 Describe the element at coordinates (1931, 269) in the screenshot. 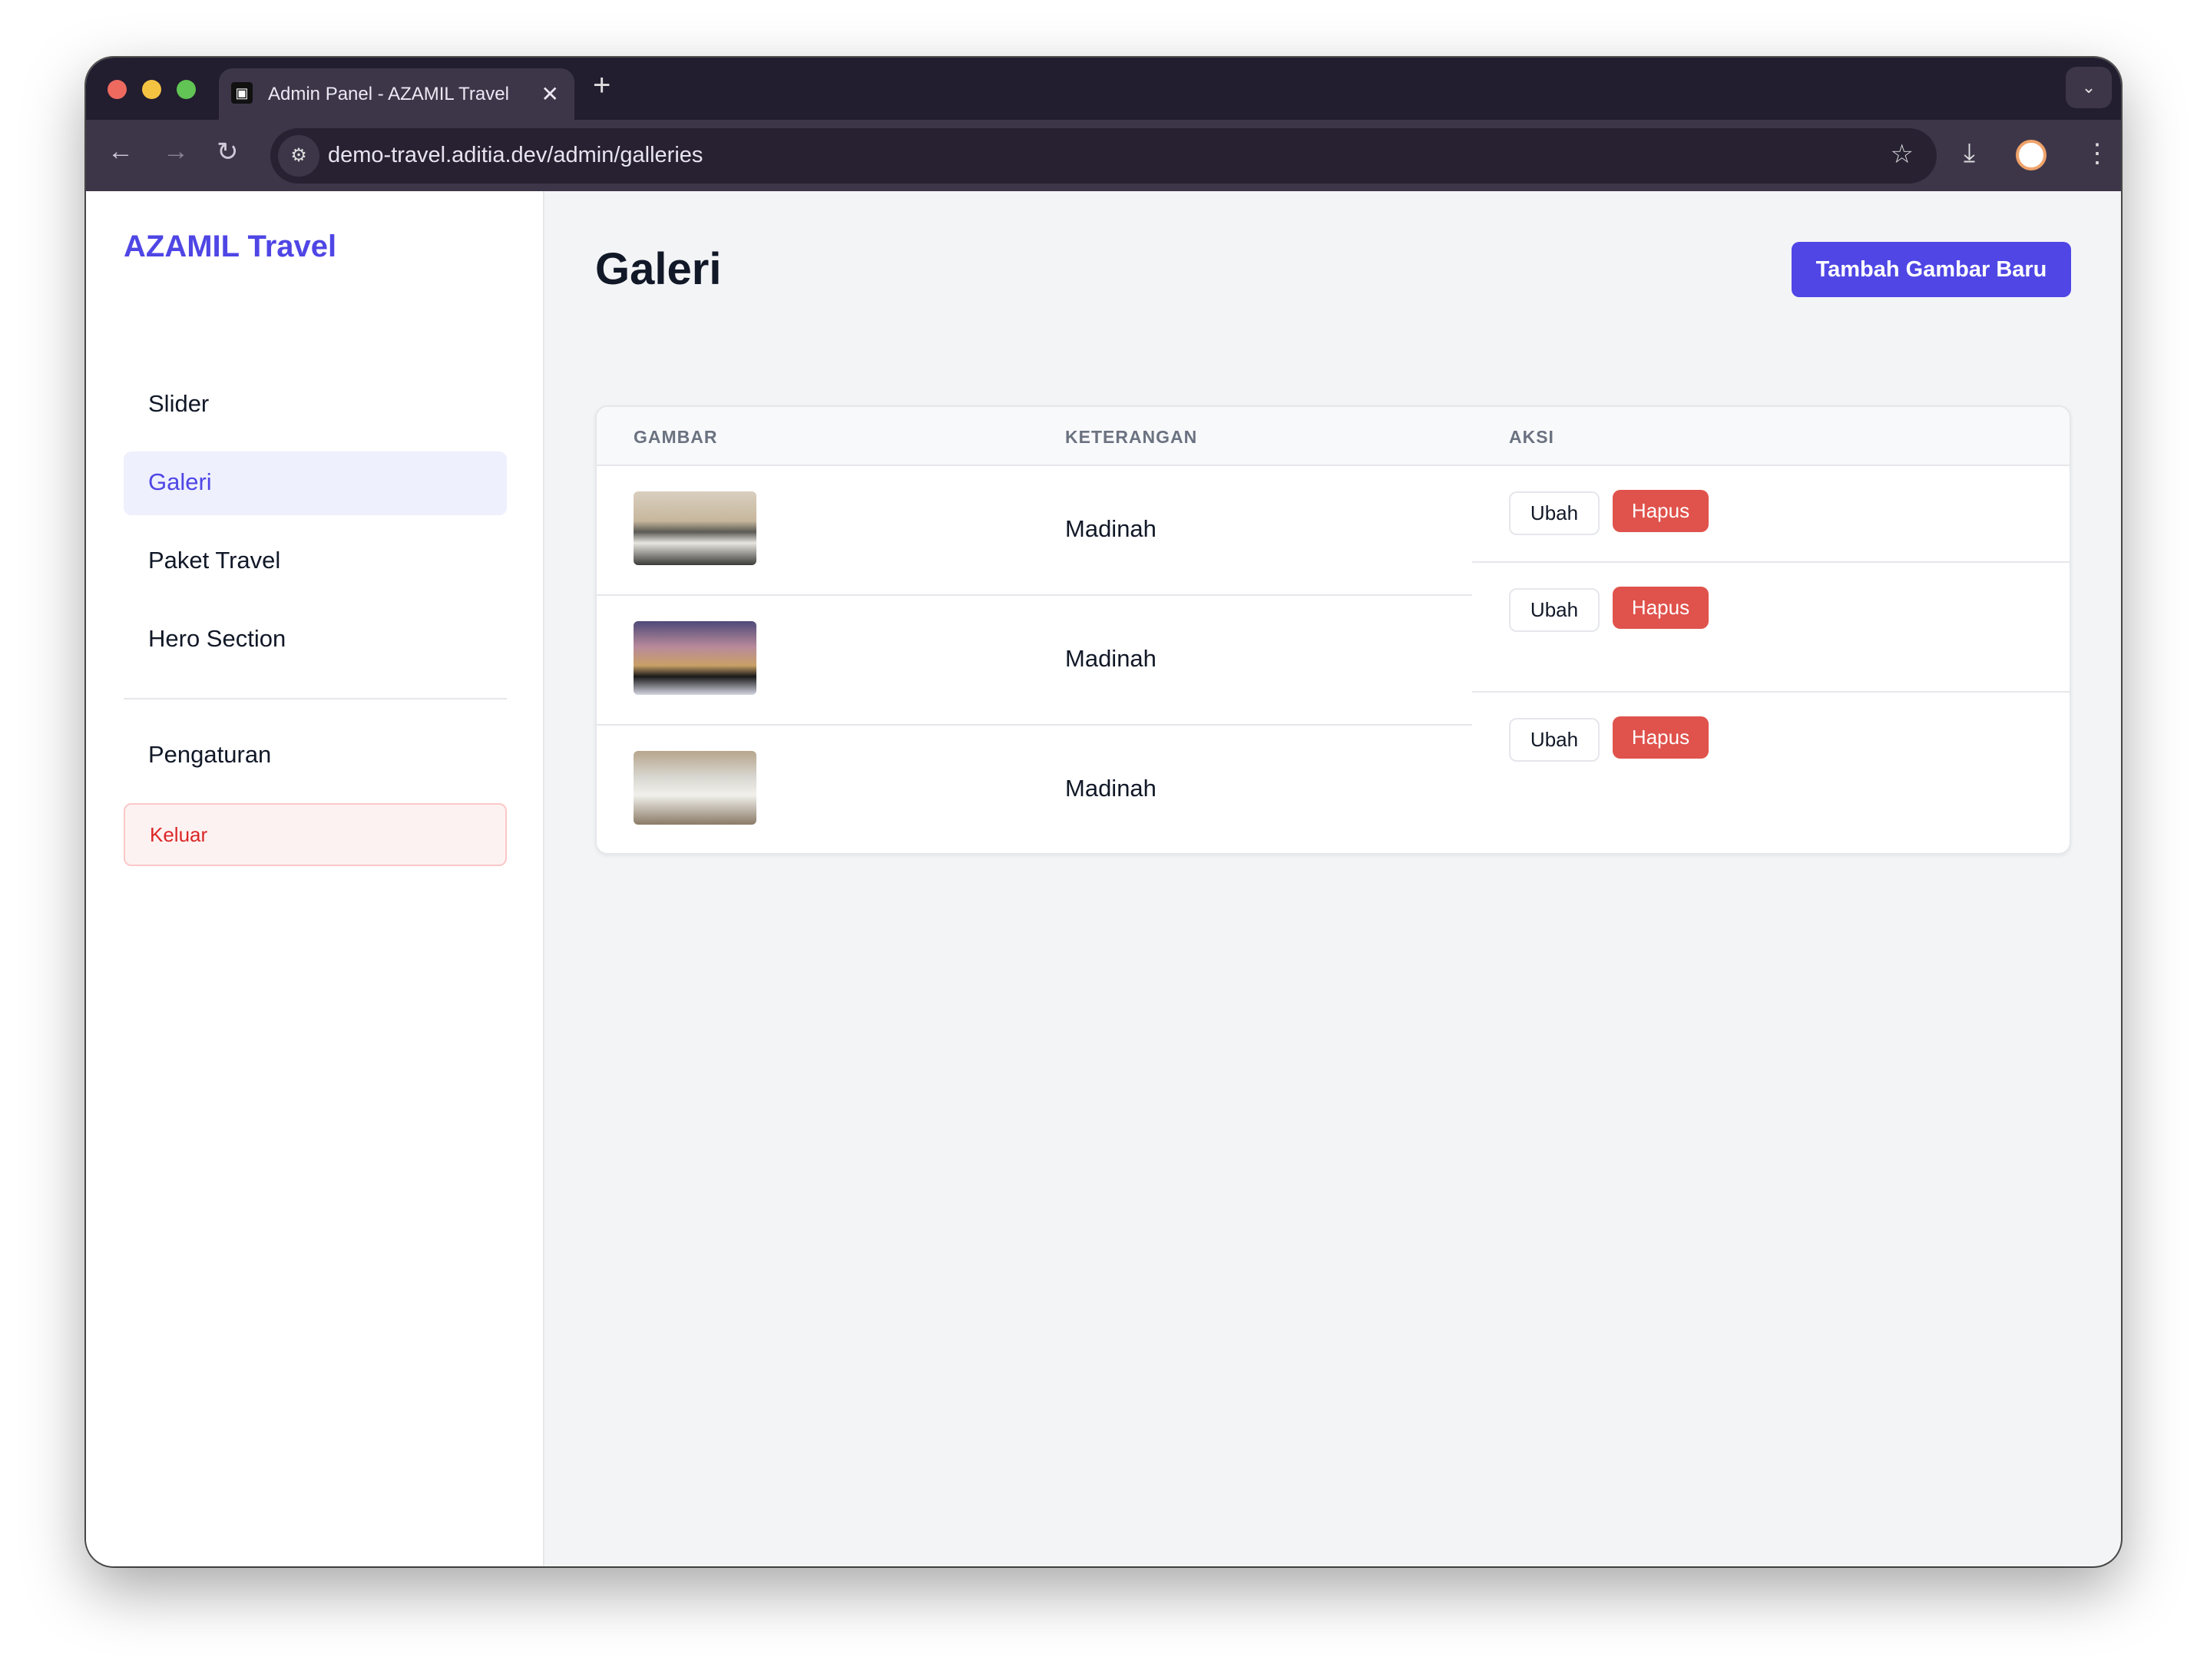

I see `add-image-button: Tambah Gambar Baru` at that location.